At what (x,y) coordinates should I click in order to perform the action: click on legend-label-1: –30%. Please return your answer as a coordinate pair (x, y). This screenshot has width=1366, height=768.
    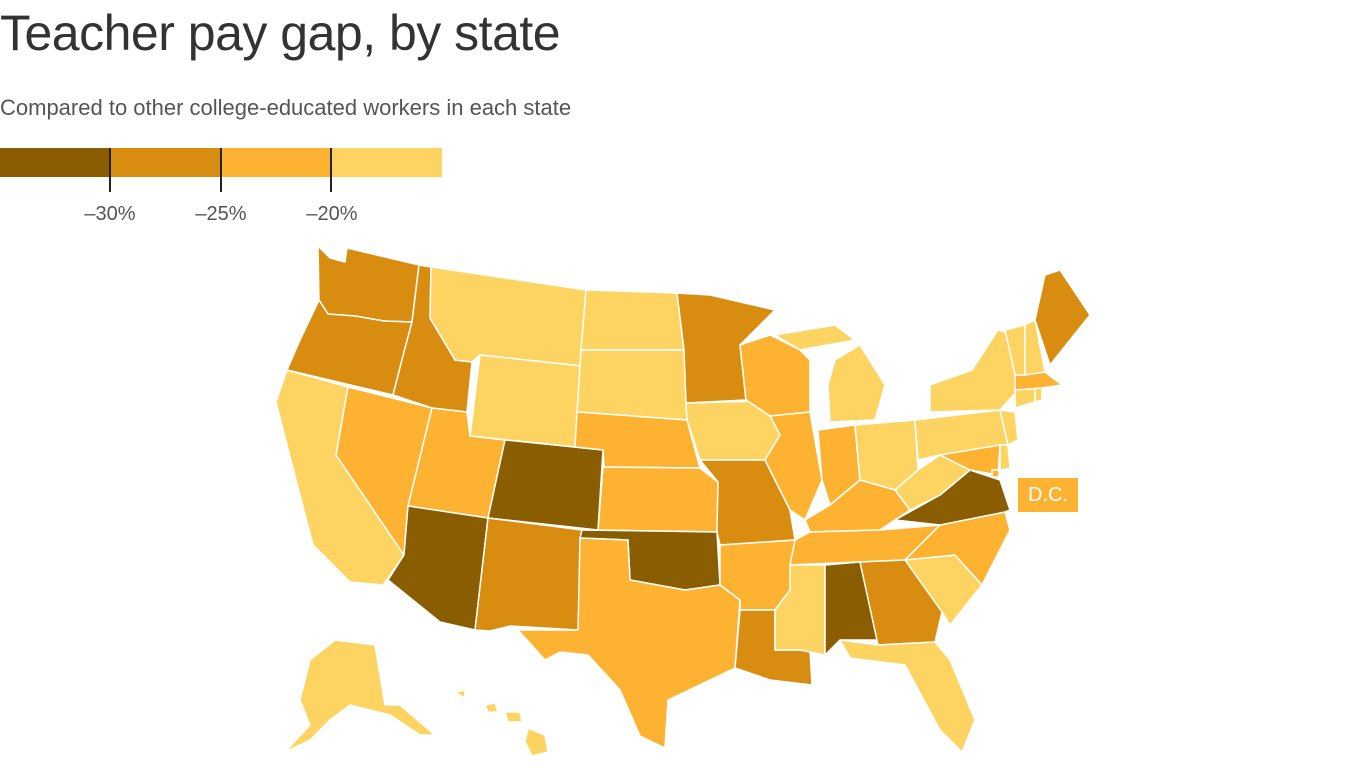
    Looking at the image, I should click on (110, 214).